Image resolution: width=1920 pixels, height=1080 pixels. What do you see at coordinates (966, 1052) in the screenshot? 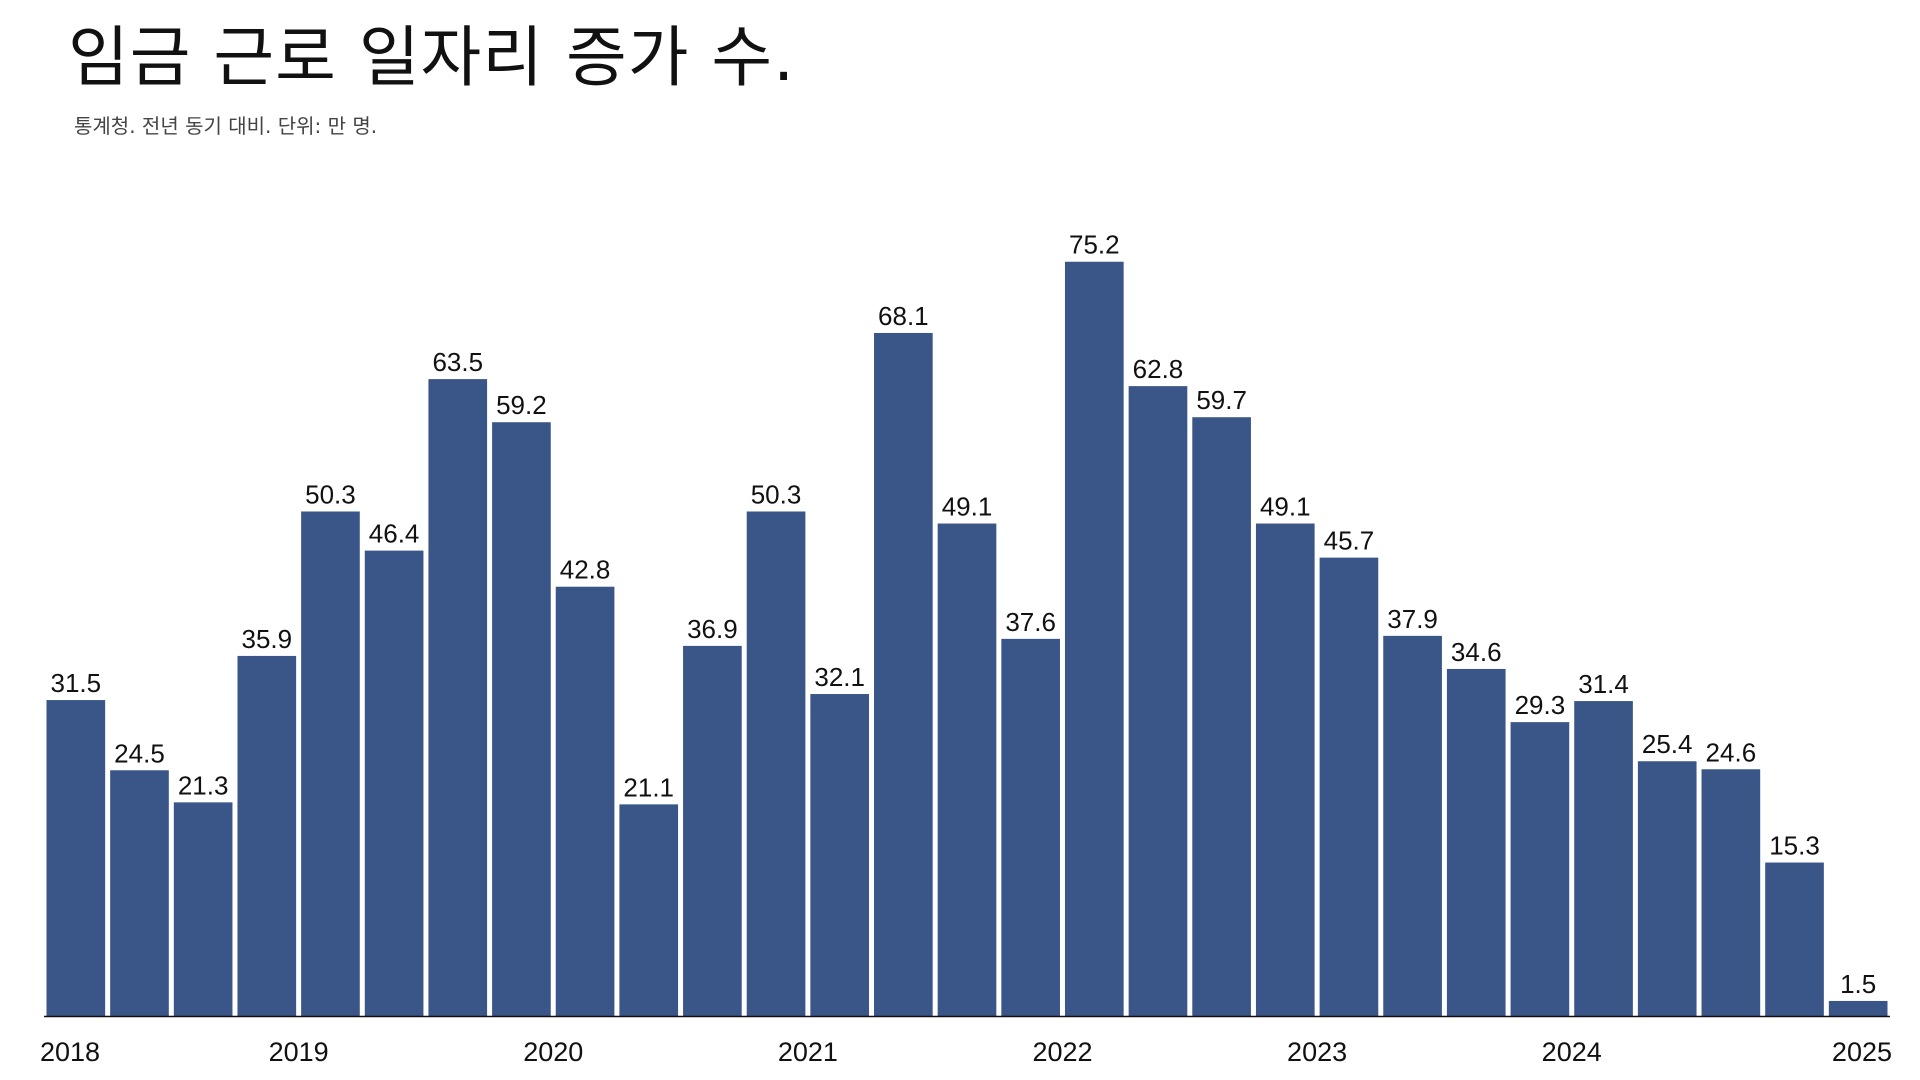
I see `x-tick-labels-layer: 2018 2019 2020 2021 2022 2023 2024 2025` at bounding box center [966, 1052].